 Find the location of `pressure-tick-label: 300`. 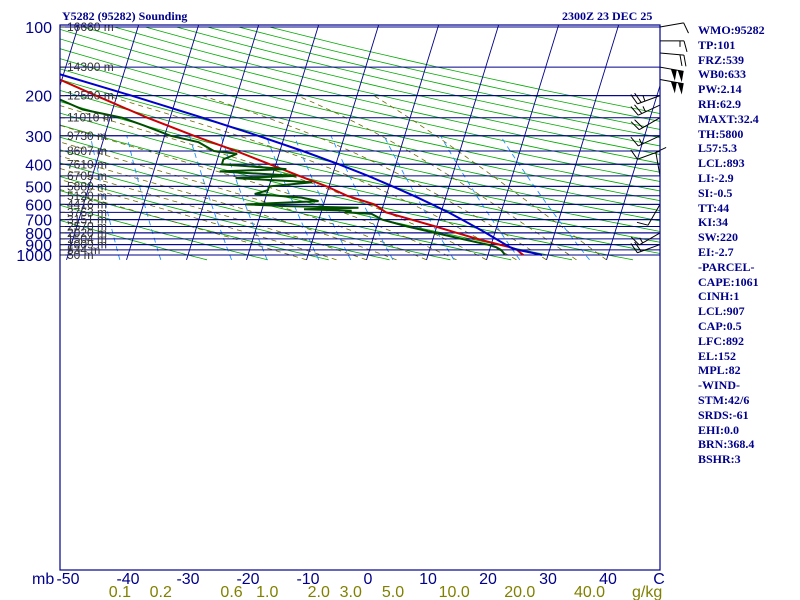

pressure-tick-label: 300 is located at coordinates (38, 137).